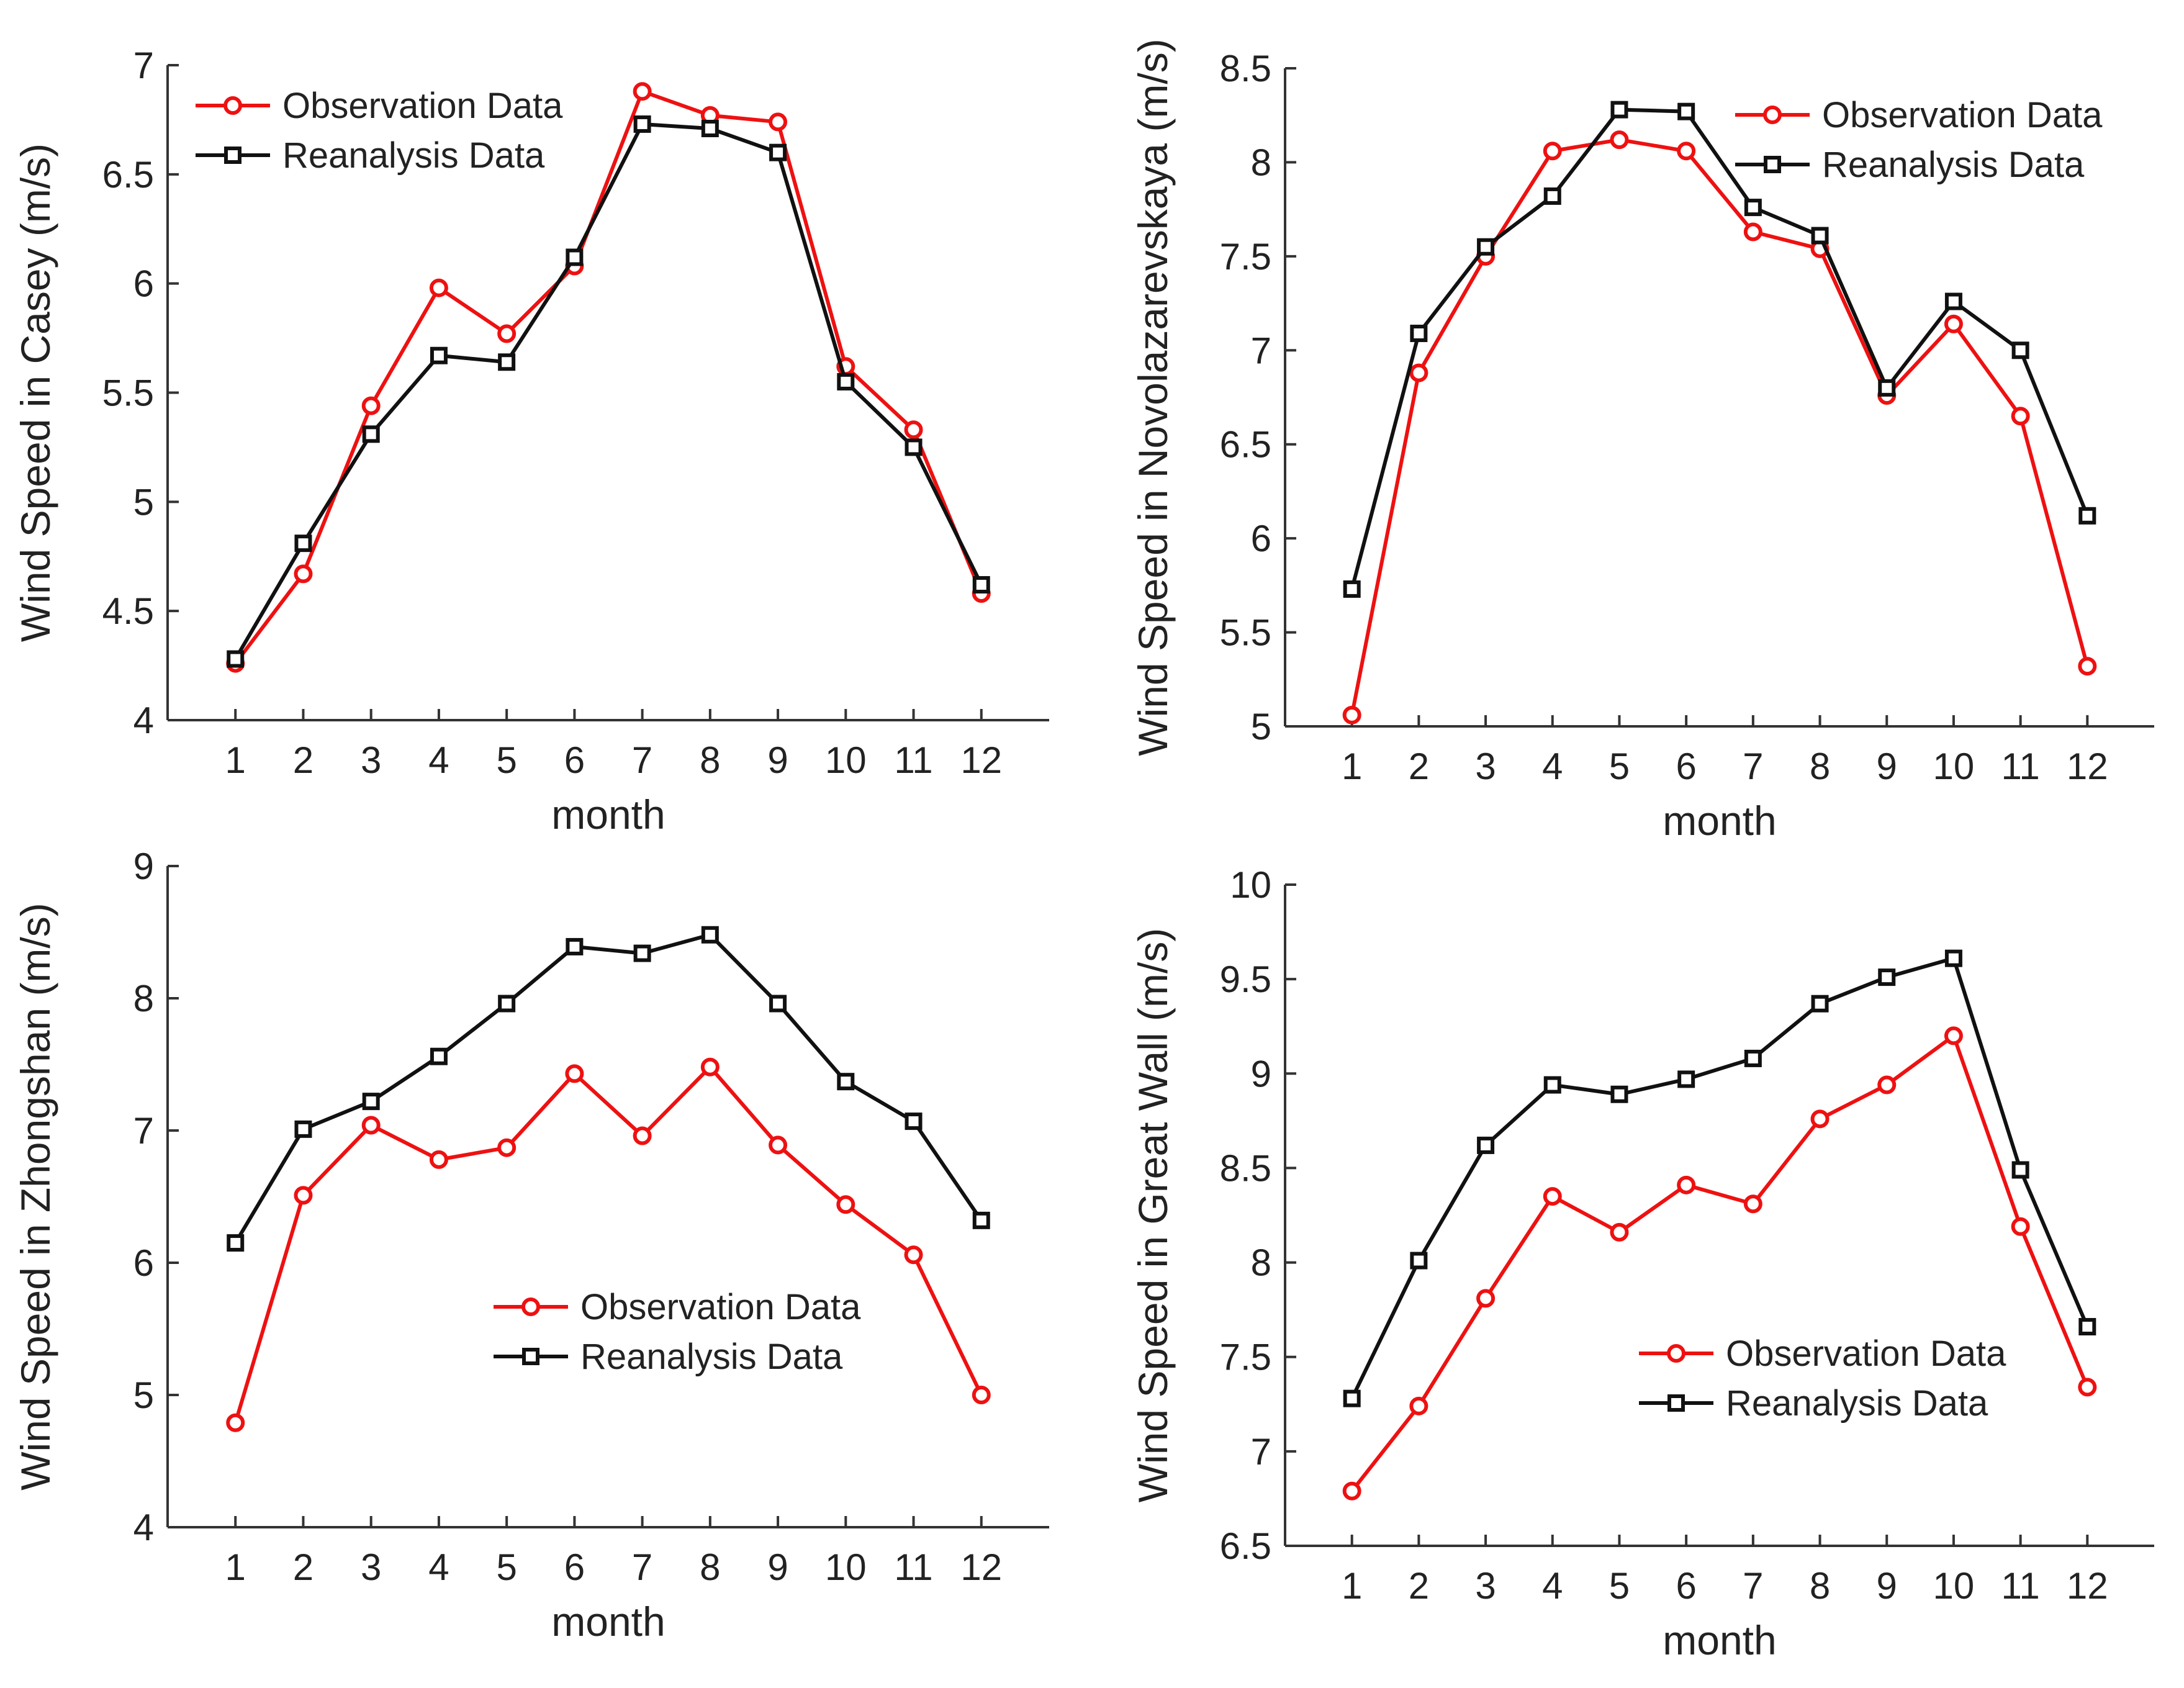 The image size is (2184, 1688). Describe the element at coordinates (1419, 1586) in the screenshot. I see `x-tick-label: 2` at that location.